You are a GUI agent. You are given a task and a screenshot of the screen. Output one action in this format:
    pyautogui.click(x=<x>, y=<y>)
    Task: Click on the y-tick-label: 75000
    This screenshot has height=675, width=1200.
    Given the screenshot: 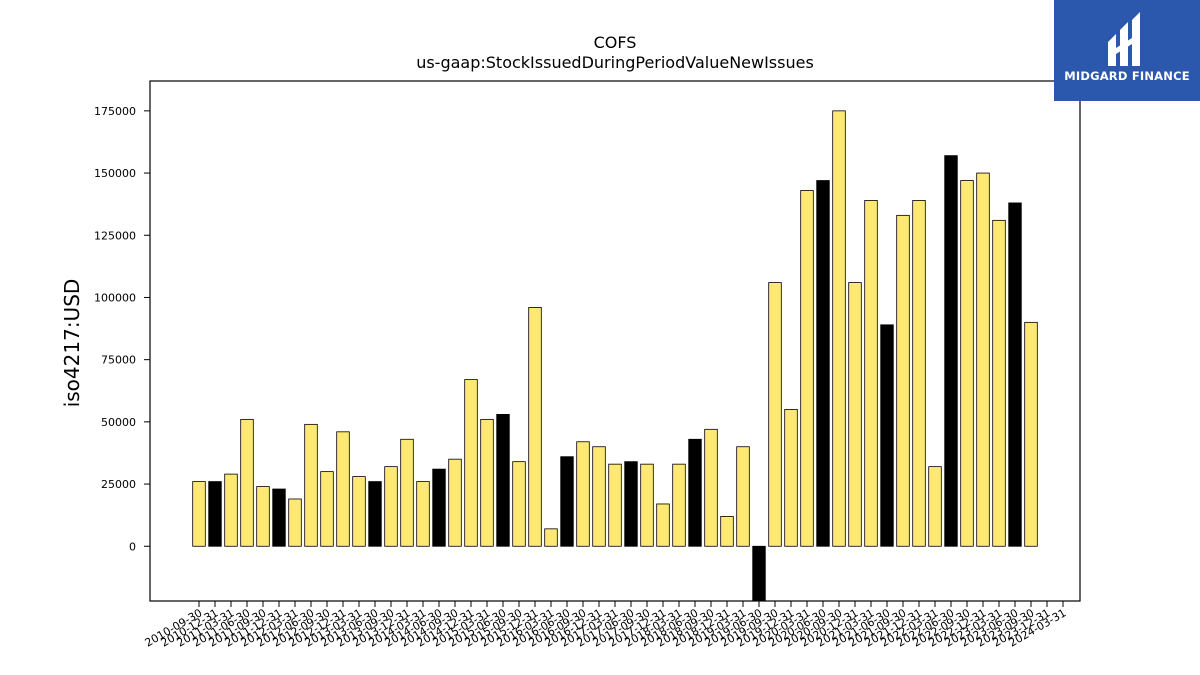 What is the action you would take?
    pyautogui.click(x=118, y=360)
    